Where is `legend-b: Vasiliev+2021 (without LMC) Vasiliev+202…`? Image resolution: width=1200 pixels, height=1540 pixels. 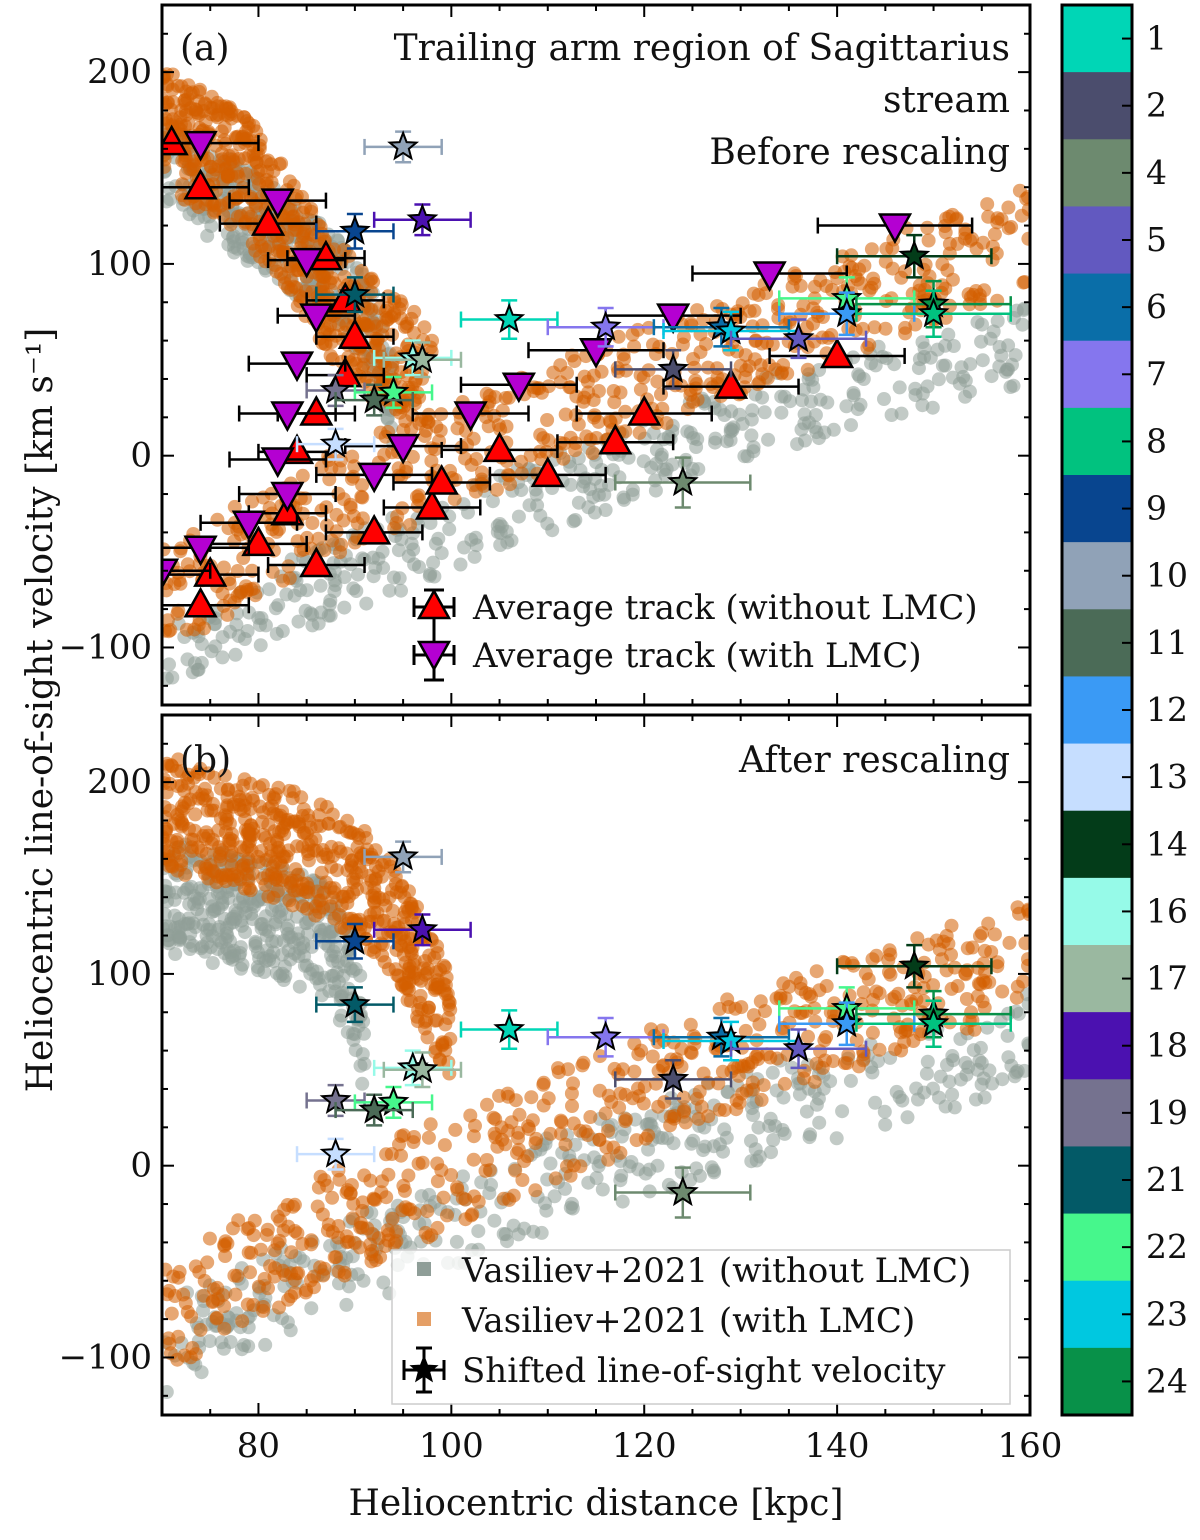 legend-b: Vasiliev+2021 (without LMC) Vasiliev+202… is located at coordinates (701, 1327).